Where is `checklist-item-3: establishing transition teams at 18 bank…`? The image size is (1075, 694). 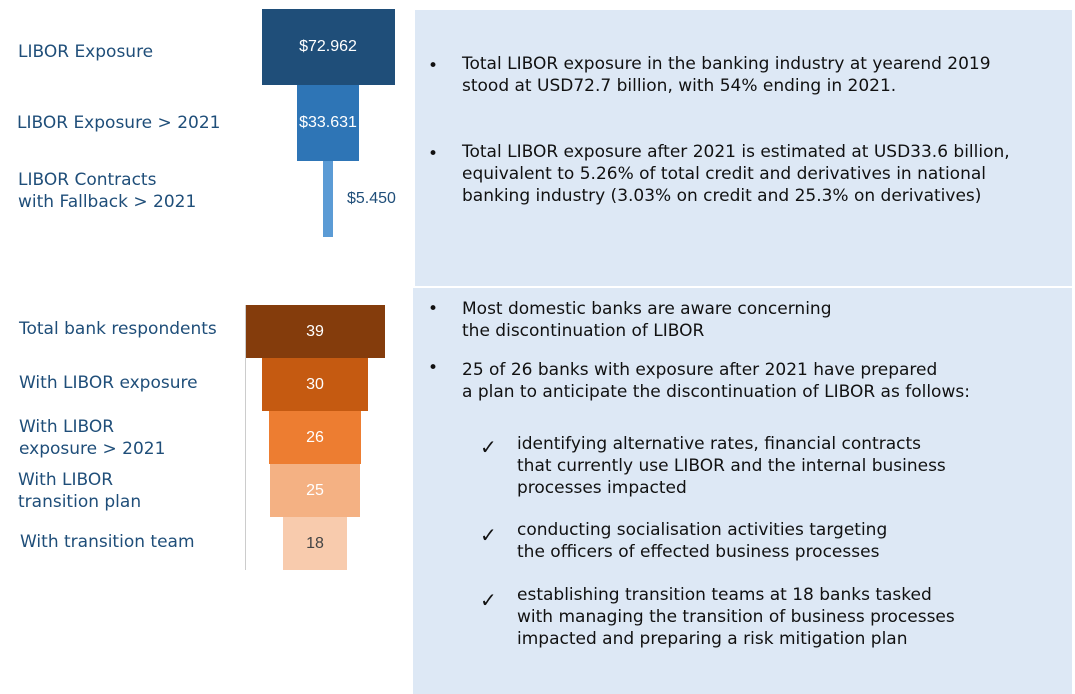 checklist-item-3: establishing transition teams at 18 bank… is located at coordinates (736, 617).